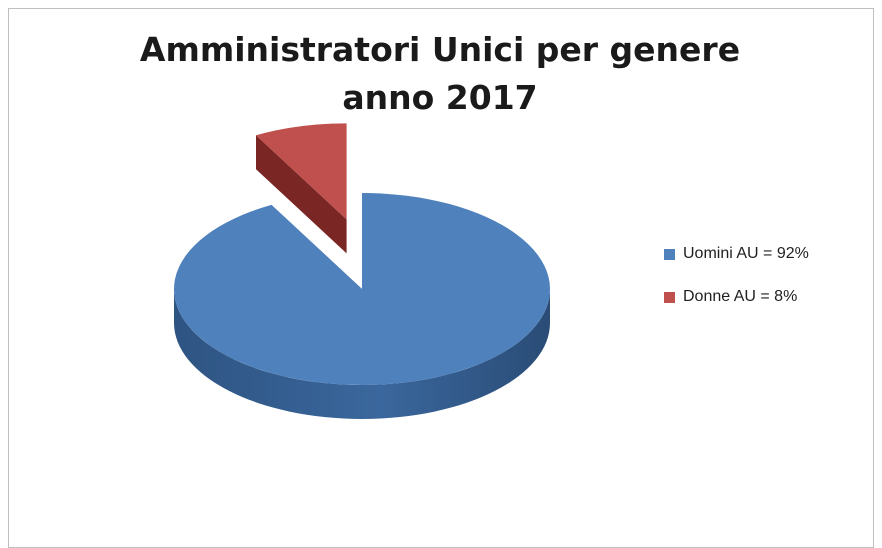 This screenshot has height=548, width=882. What do you see at coordinates (746, 253) in the screenshot?
I see `legend-label-uomini: Uomini AU = 92%` at bounding box center [746, 253].